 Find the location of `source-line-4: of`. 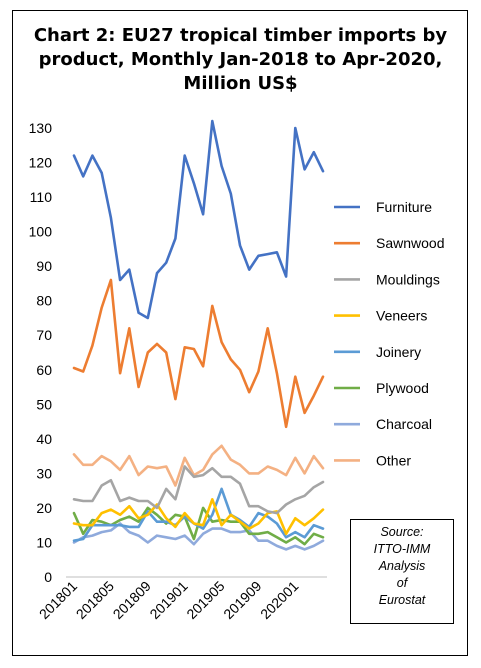

source-line-4: of is located at coordinates (402, 583).